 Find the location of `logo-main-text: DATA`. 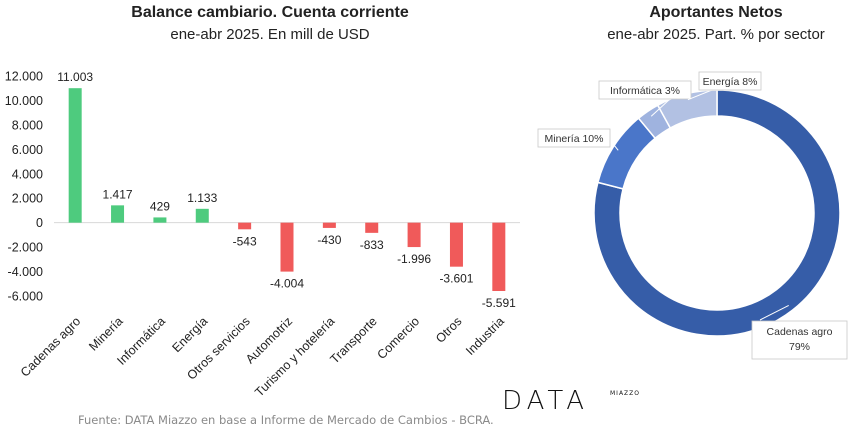

logo-main-text: DATA is located at coordinates (545, 401).